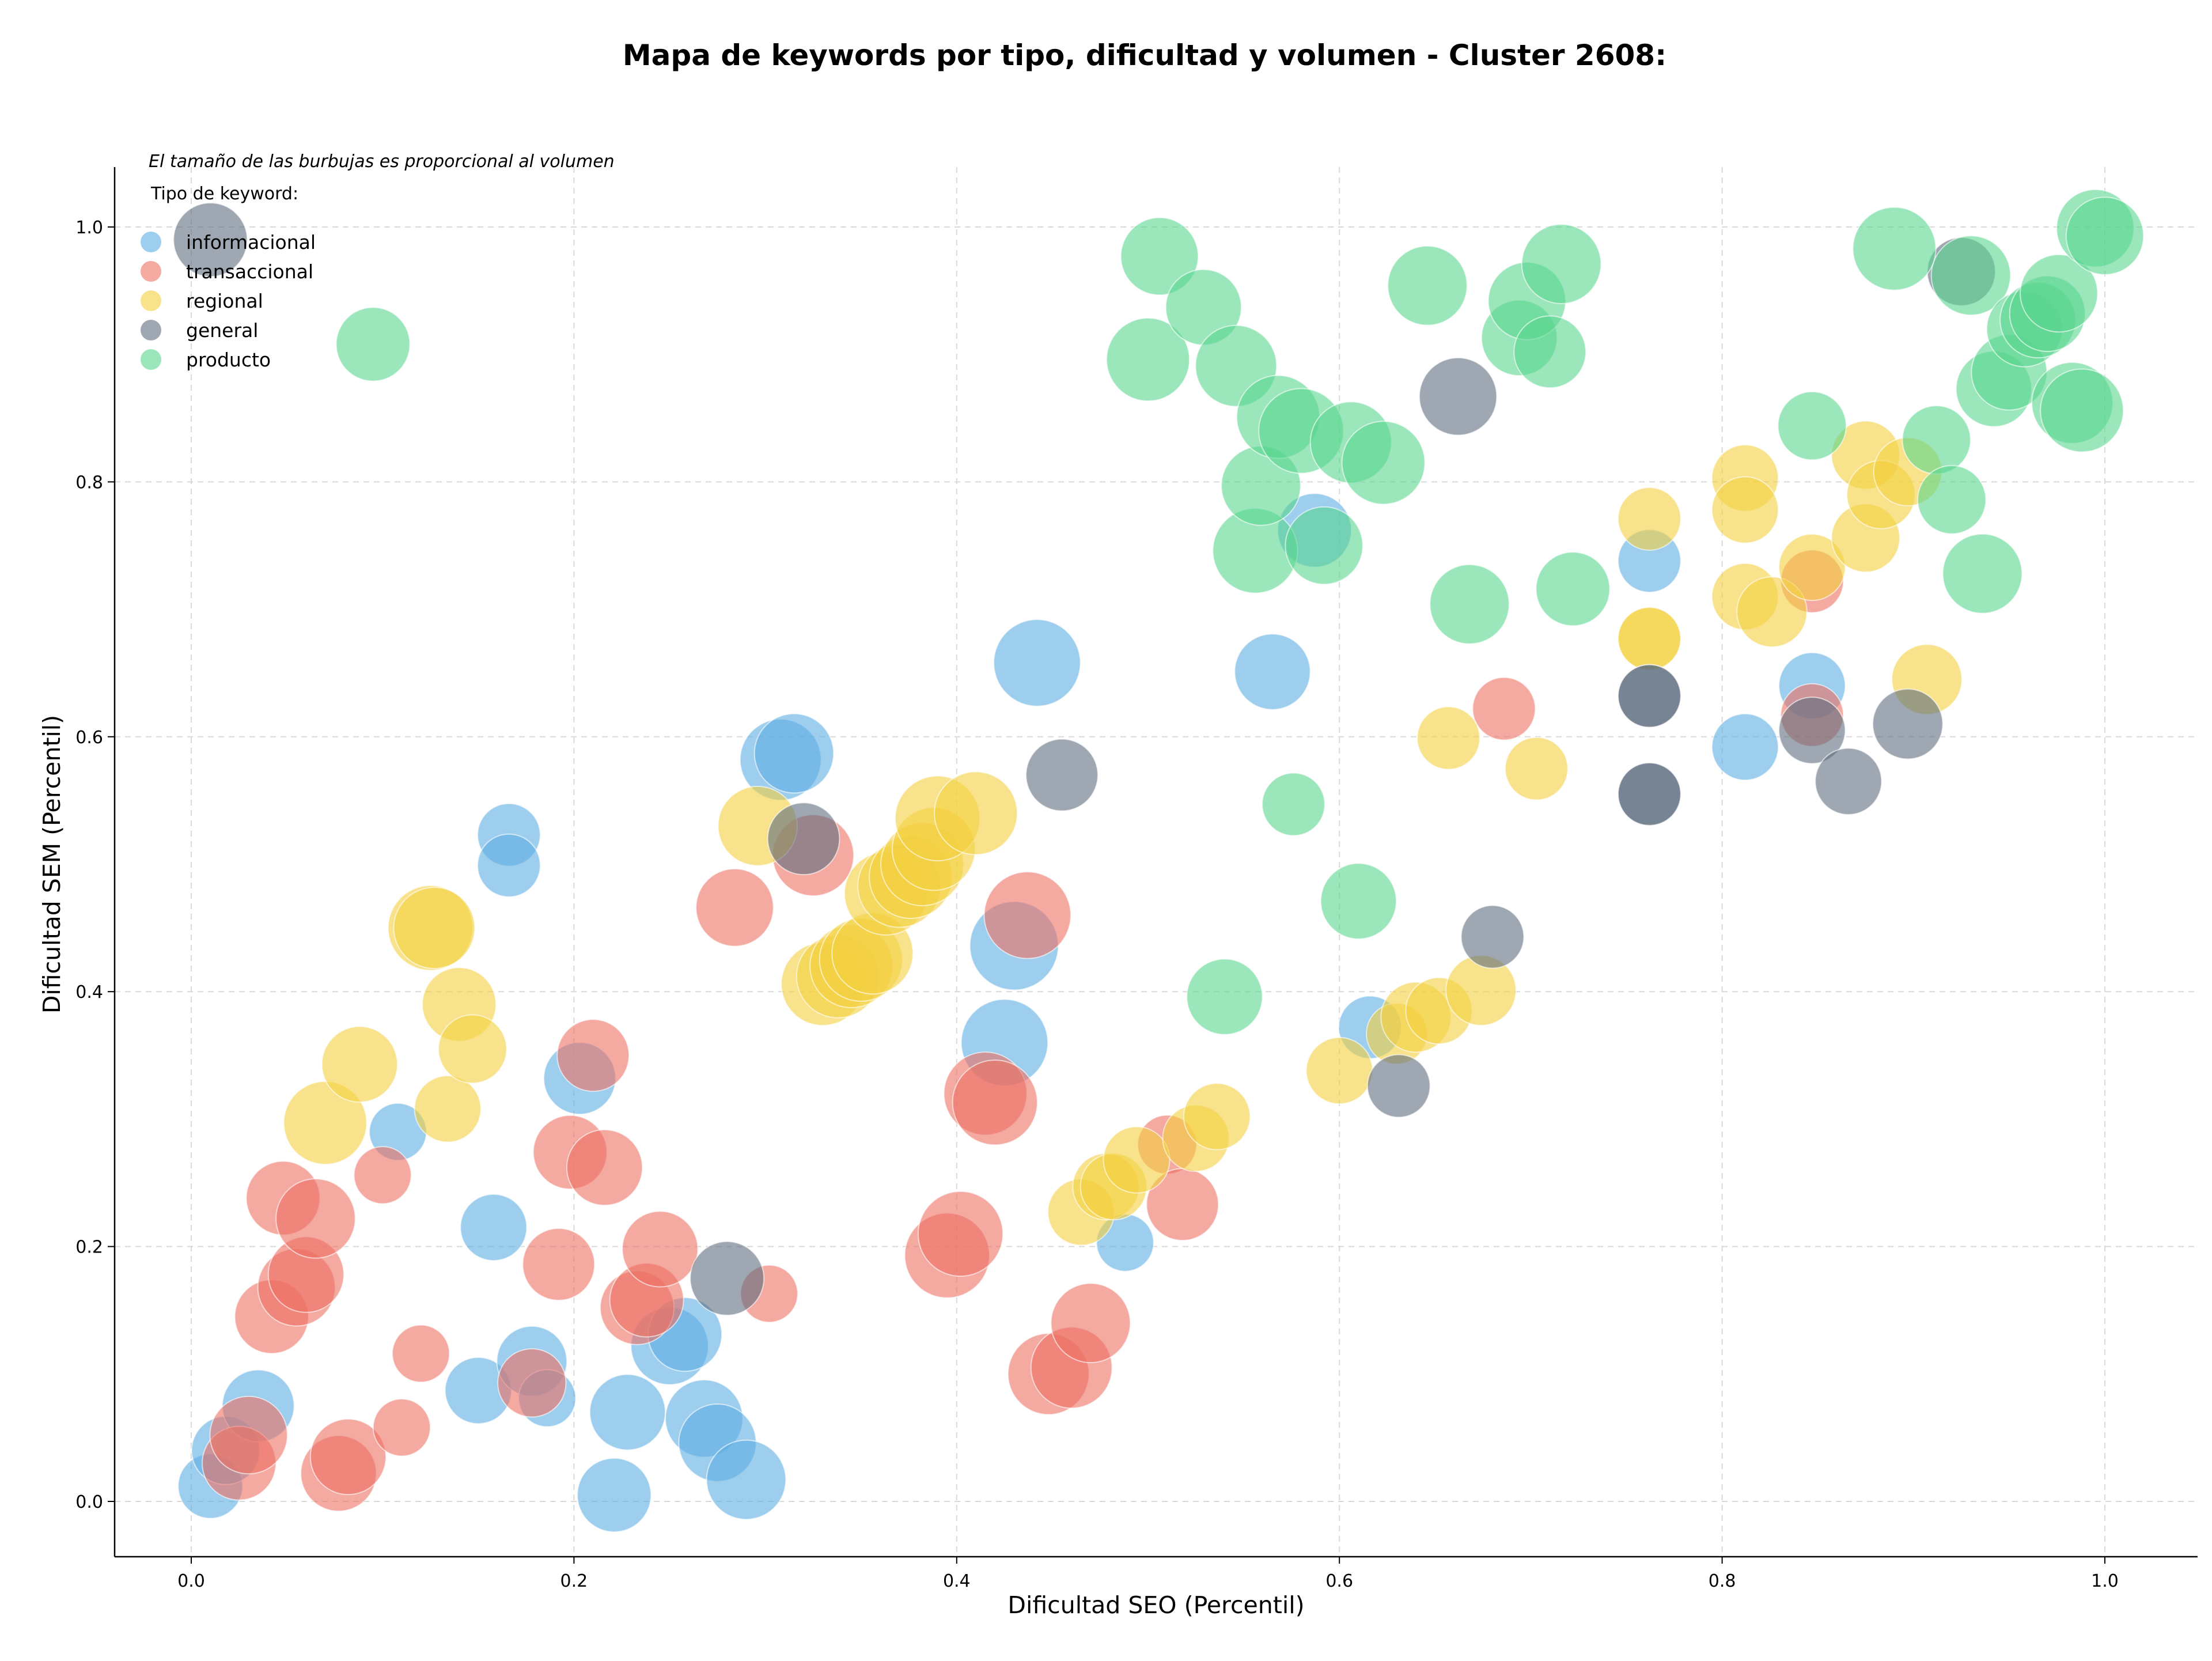  I want to click on y-axis-label: Dificultad SEM (Percentil), so click(52, 864).